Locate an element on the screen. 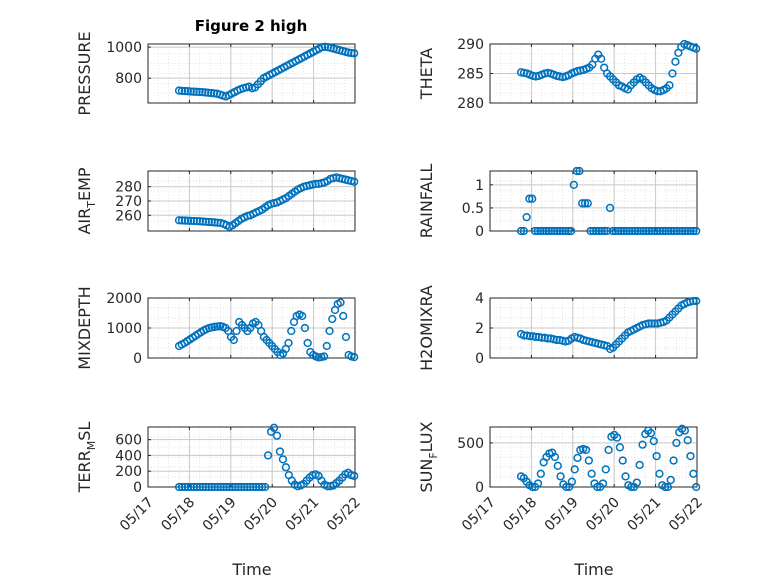  y-axis-label-subscript: F is located at coordinates (433, 455).